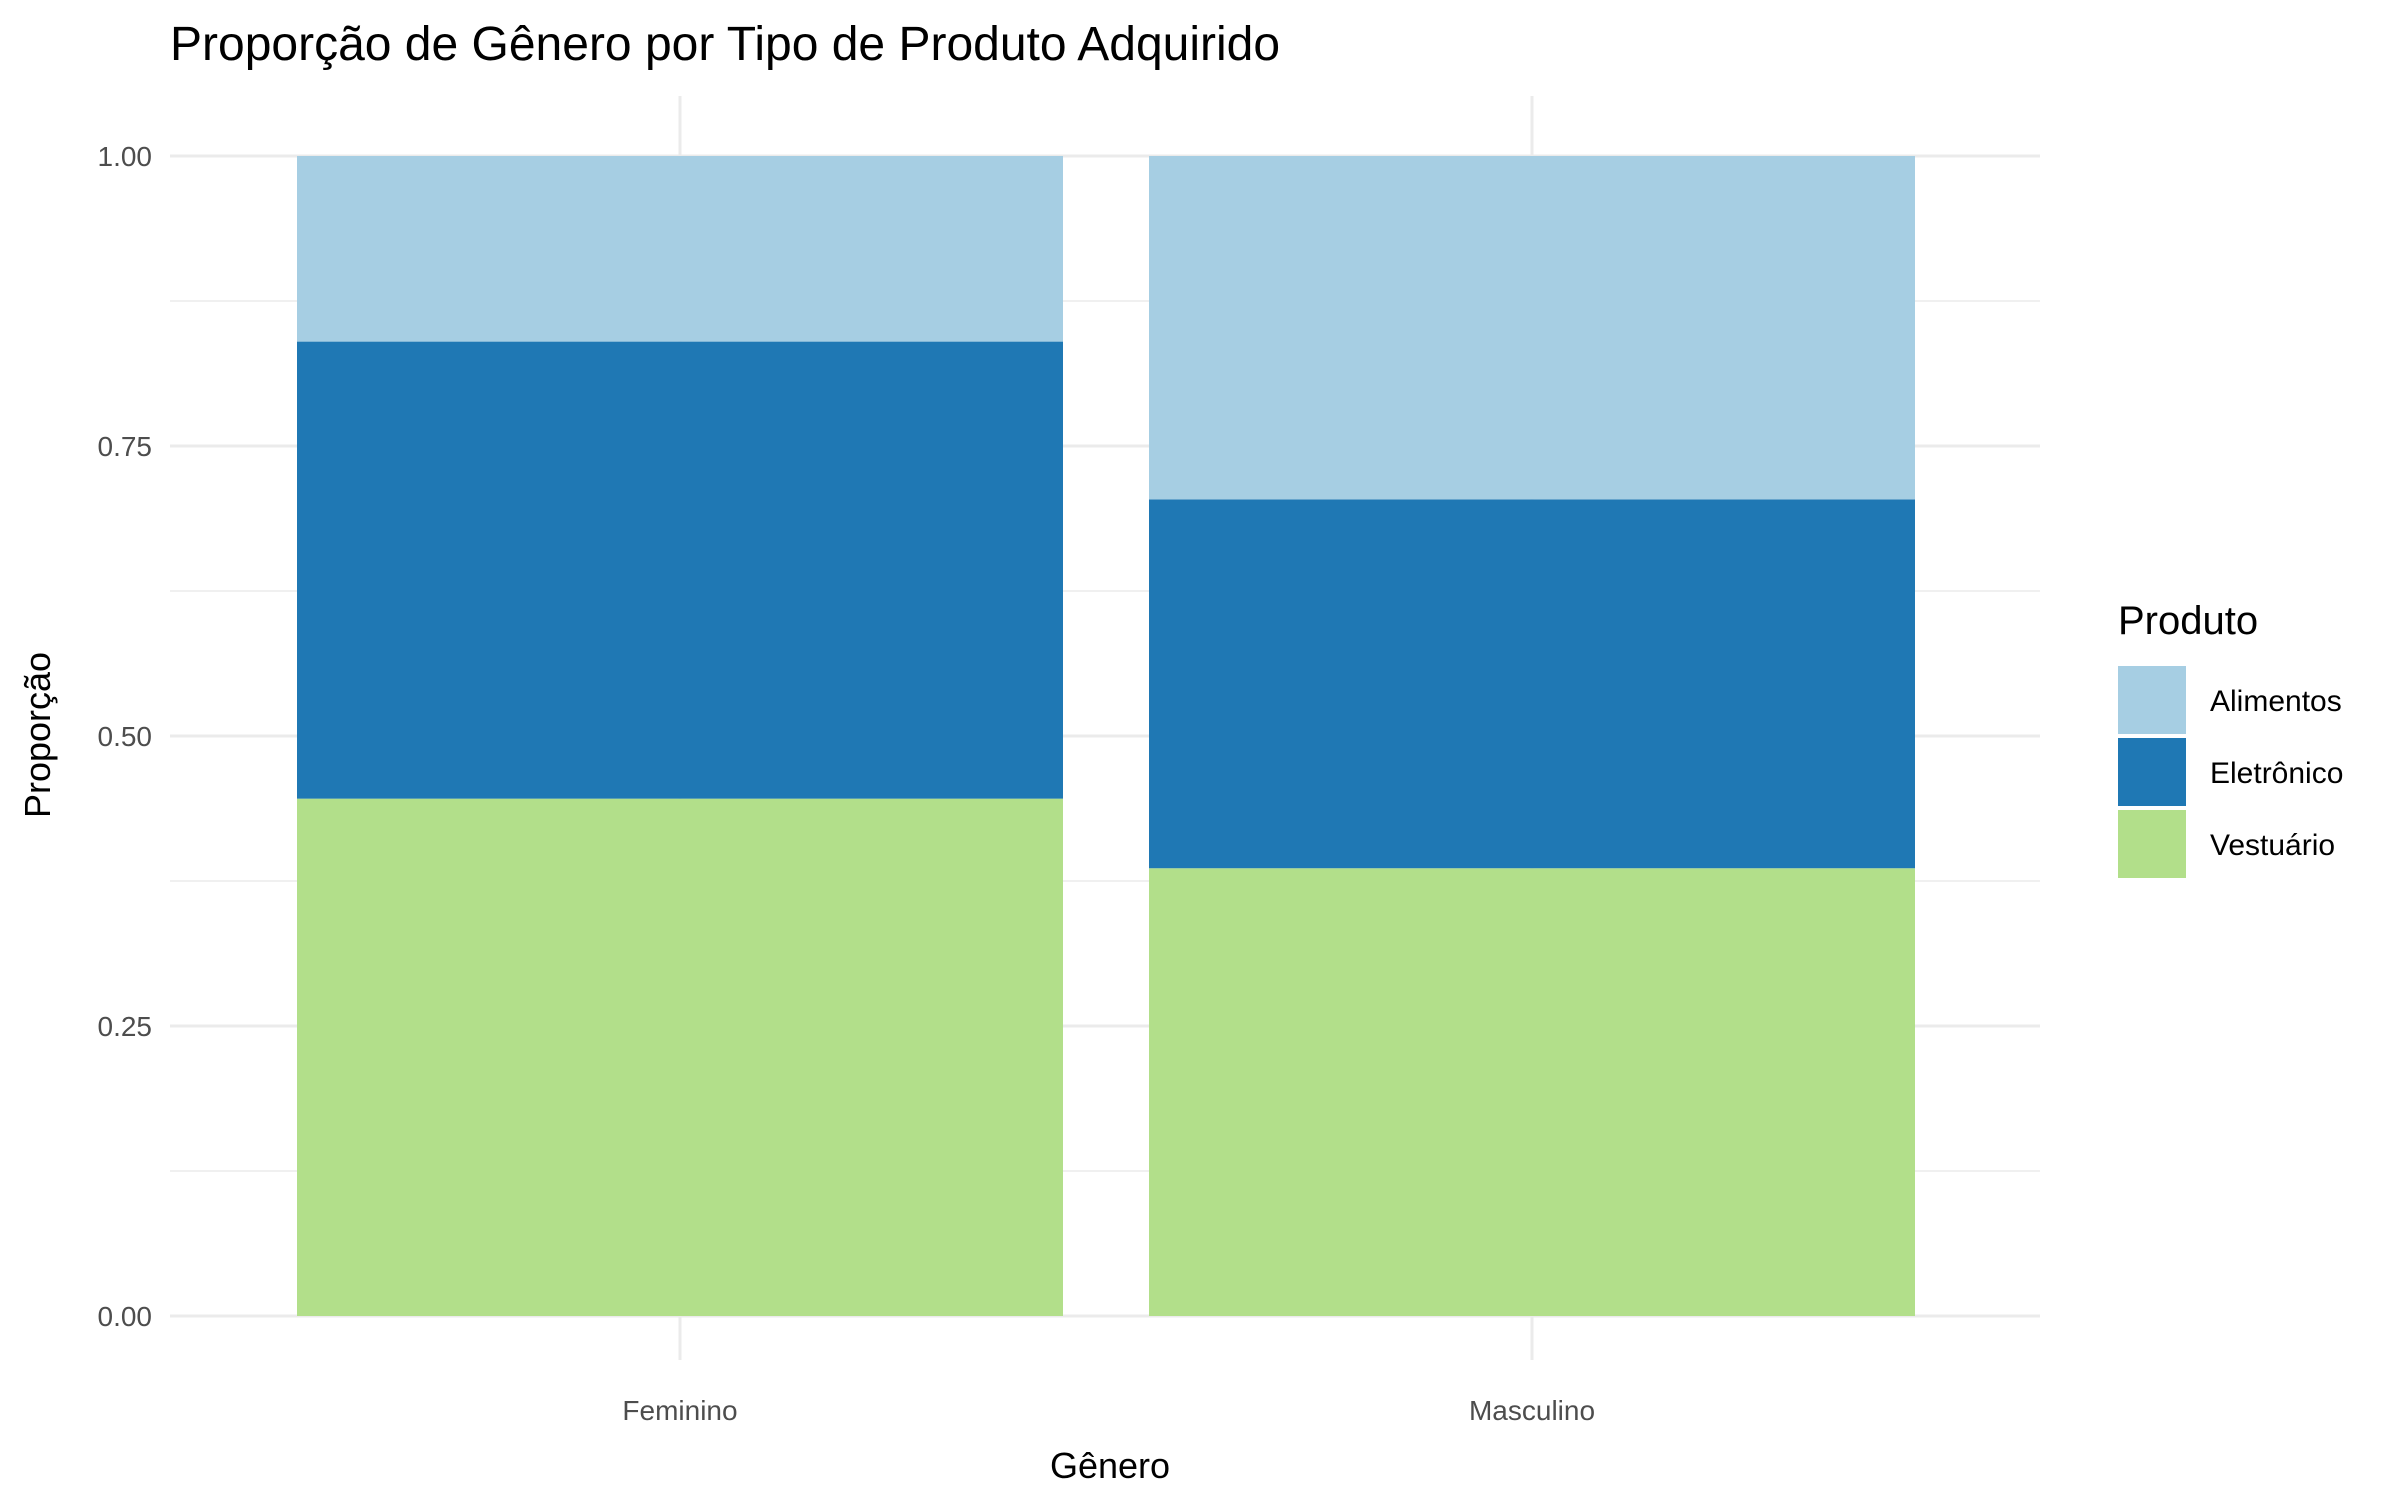 This screenshot has width=2400, height=1500. I want to click on legend-title: Produto, so click(2188, 621).